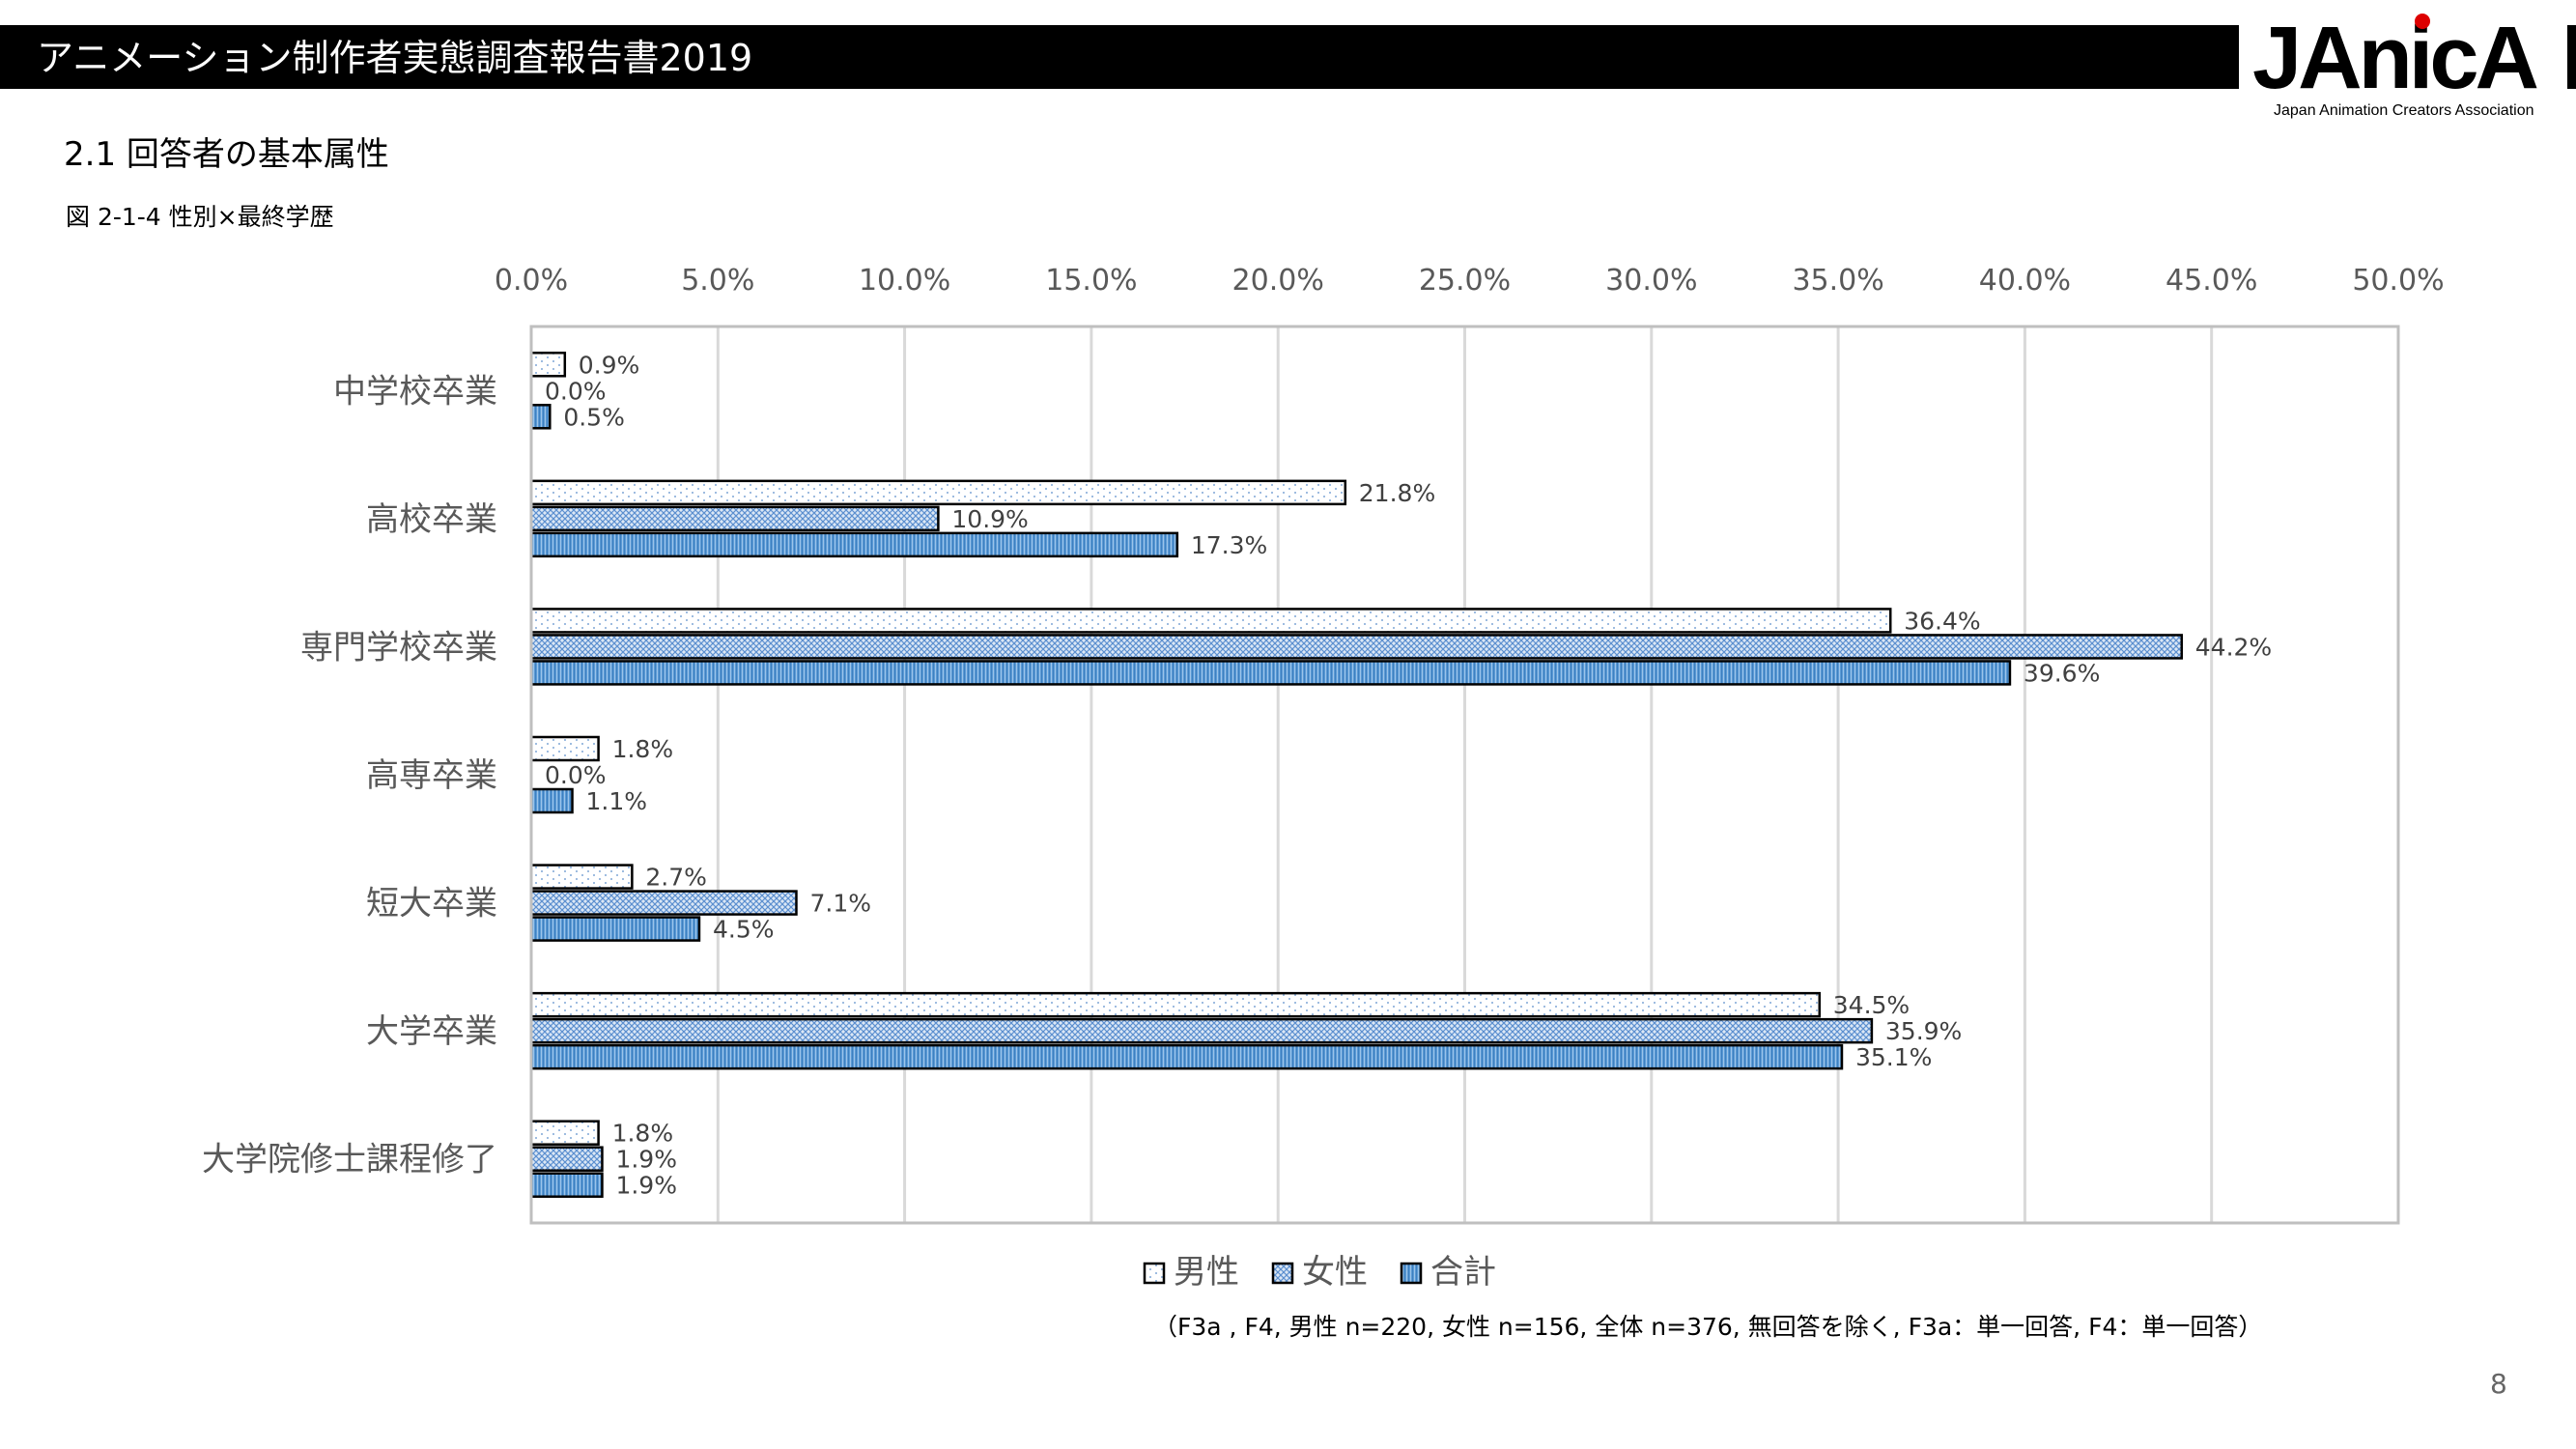  I want to click on logo-mark: JAnicA, so click(2395, 58).